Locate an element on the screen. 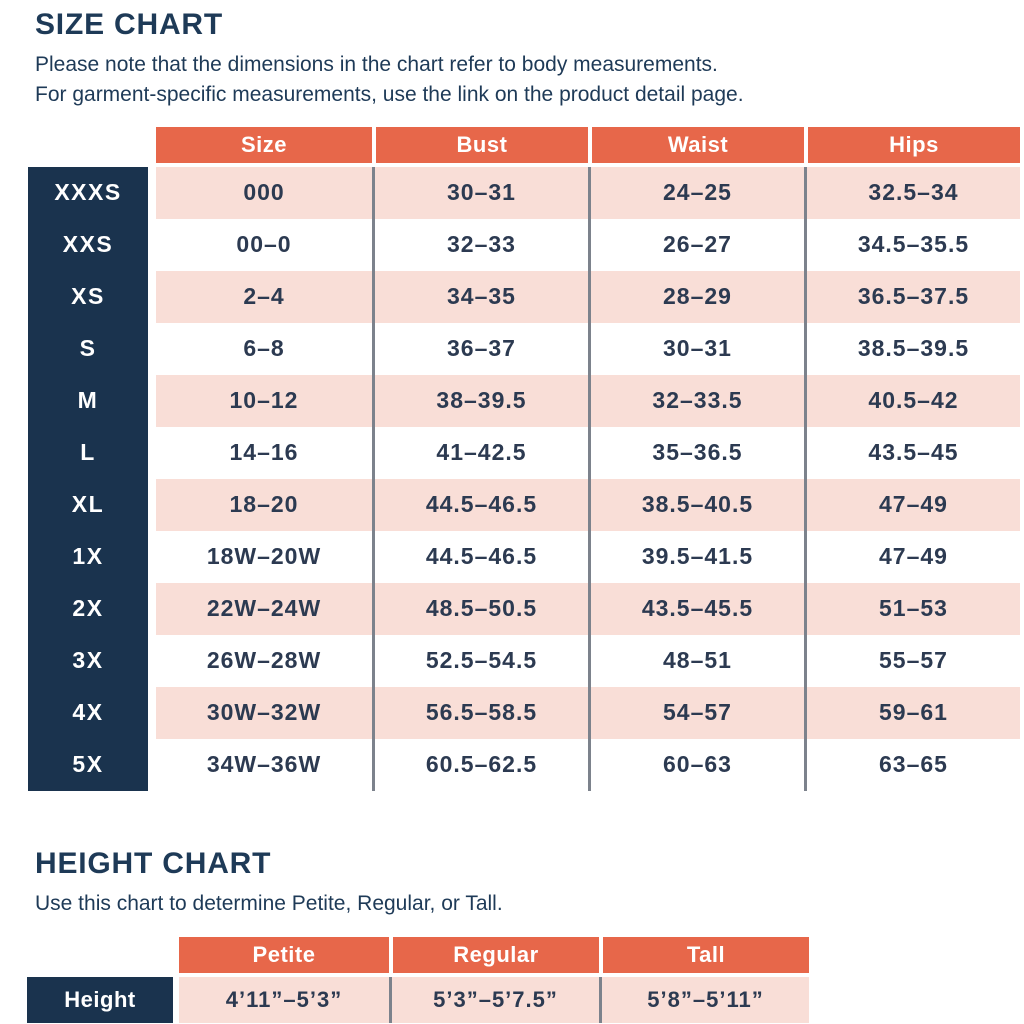 The image size is (1024, 1024). size-row-label: XS is located at coordinates (88, 296).